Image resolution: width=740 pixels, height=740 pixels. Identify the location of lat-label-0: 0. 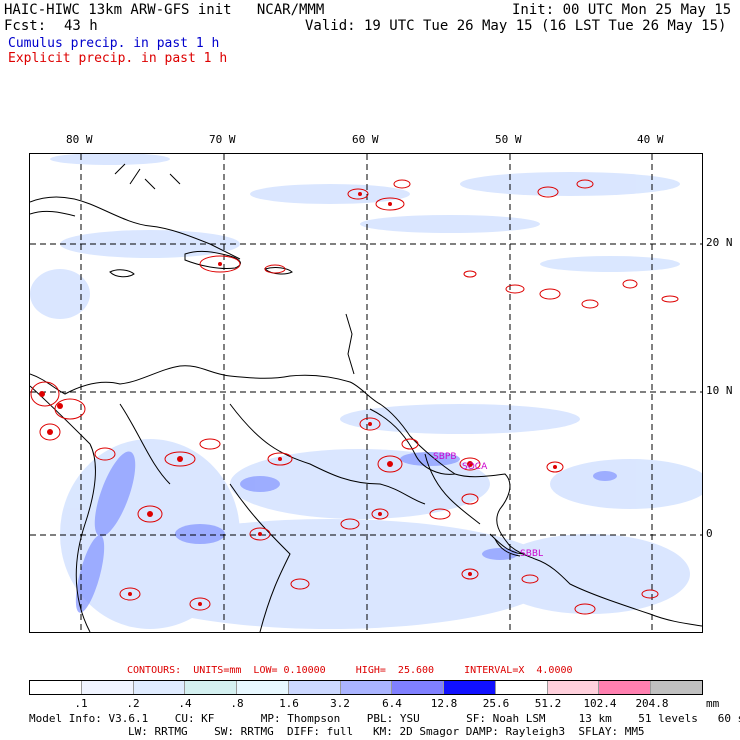
(709, 533).